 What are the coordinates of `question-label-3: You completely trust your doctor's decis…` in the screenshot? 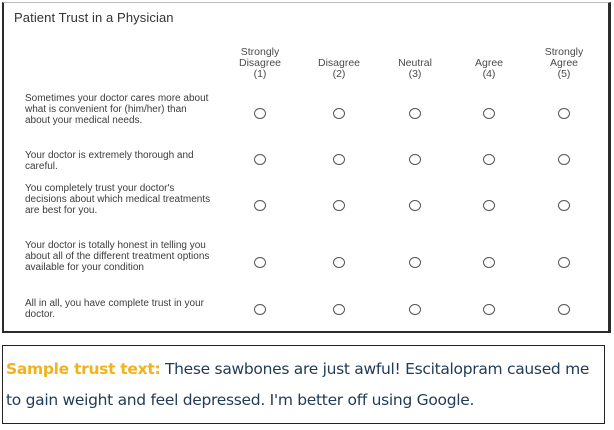 It's located at (118, 199).